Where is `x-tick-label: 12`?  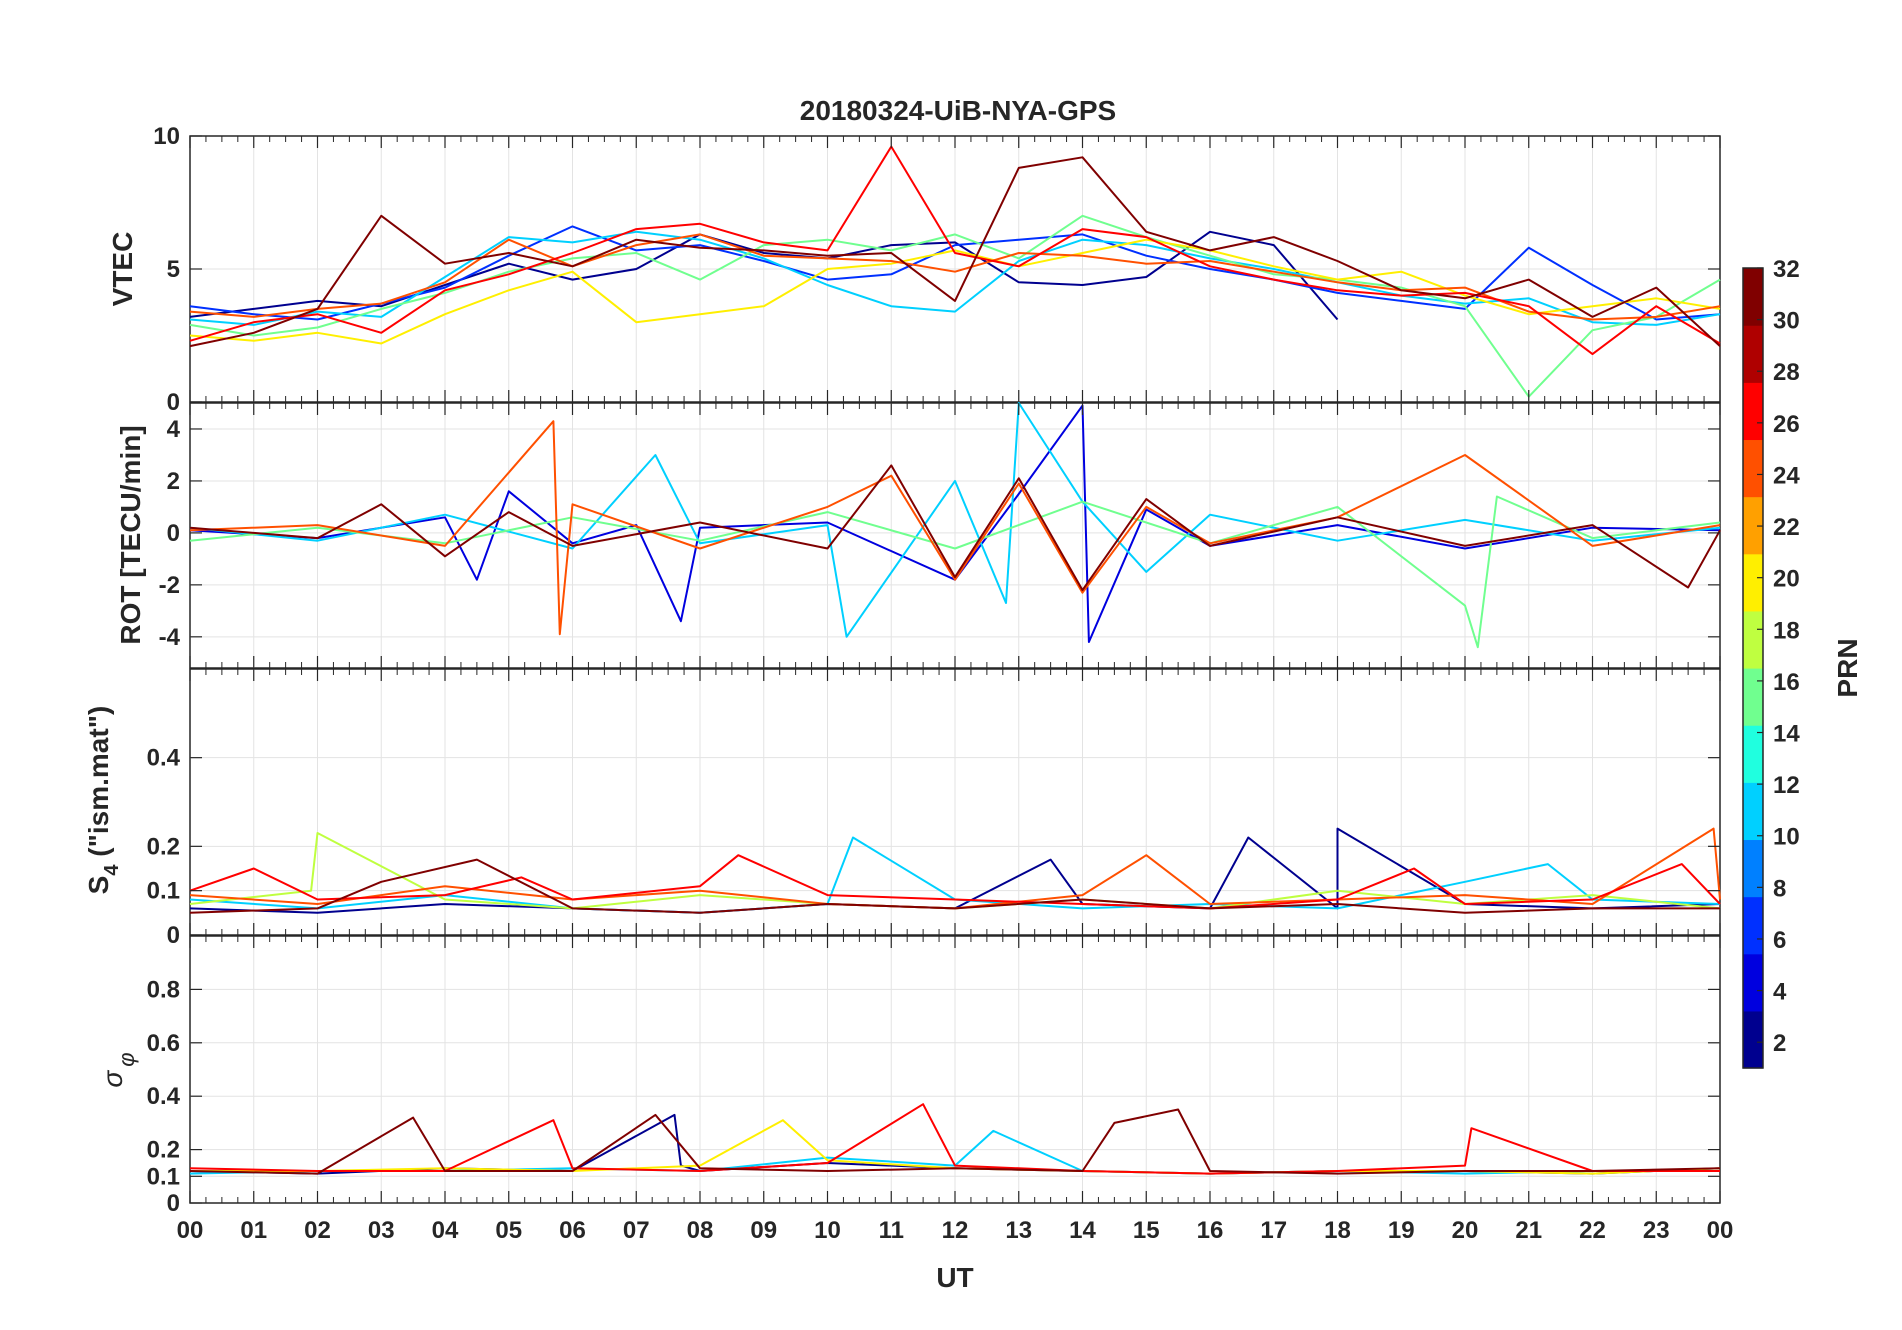 x-tick-label: 12 is located at coordinates (955, 1230).